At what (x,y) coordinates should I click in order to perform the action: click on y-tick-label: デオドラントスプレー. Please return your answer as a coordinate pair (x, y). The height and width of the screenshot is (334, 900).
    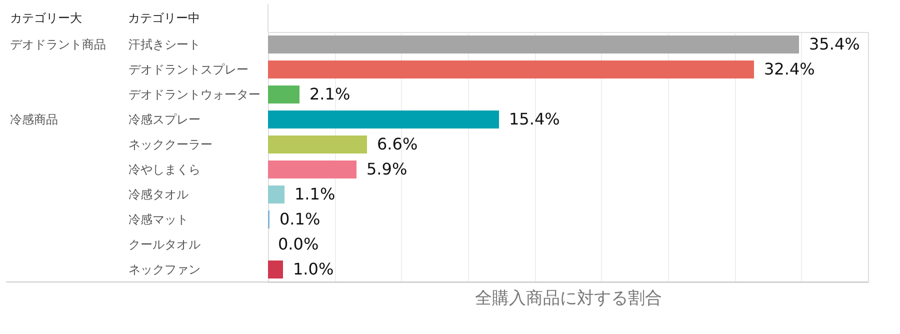
    Looking at the image, I should click on (188, 69).